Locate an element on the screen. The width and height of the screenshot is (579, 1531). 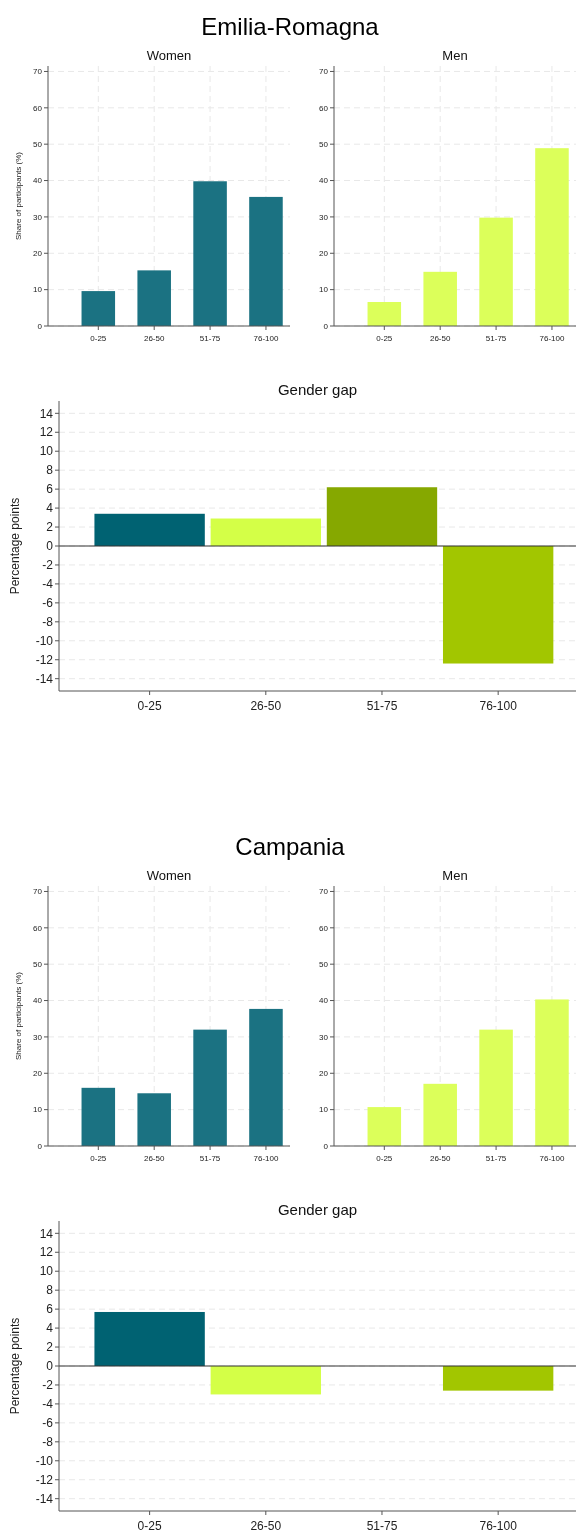
y-tick-label: 8 is located at coordinates (50, 1290).